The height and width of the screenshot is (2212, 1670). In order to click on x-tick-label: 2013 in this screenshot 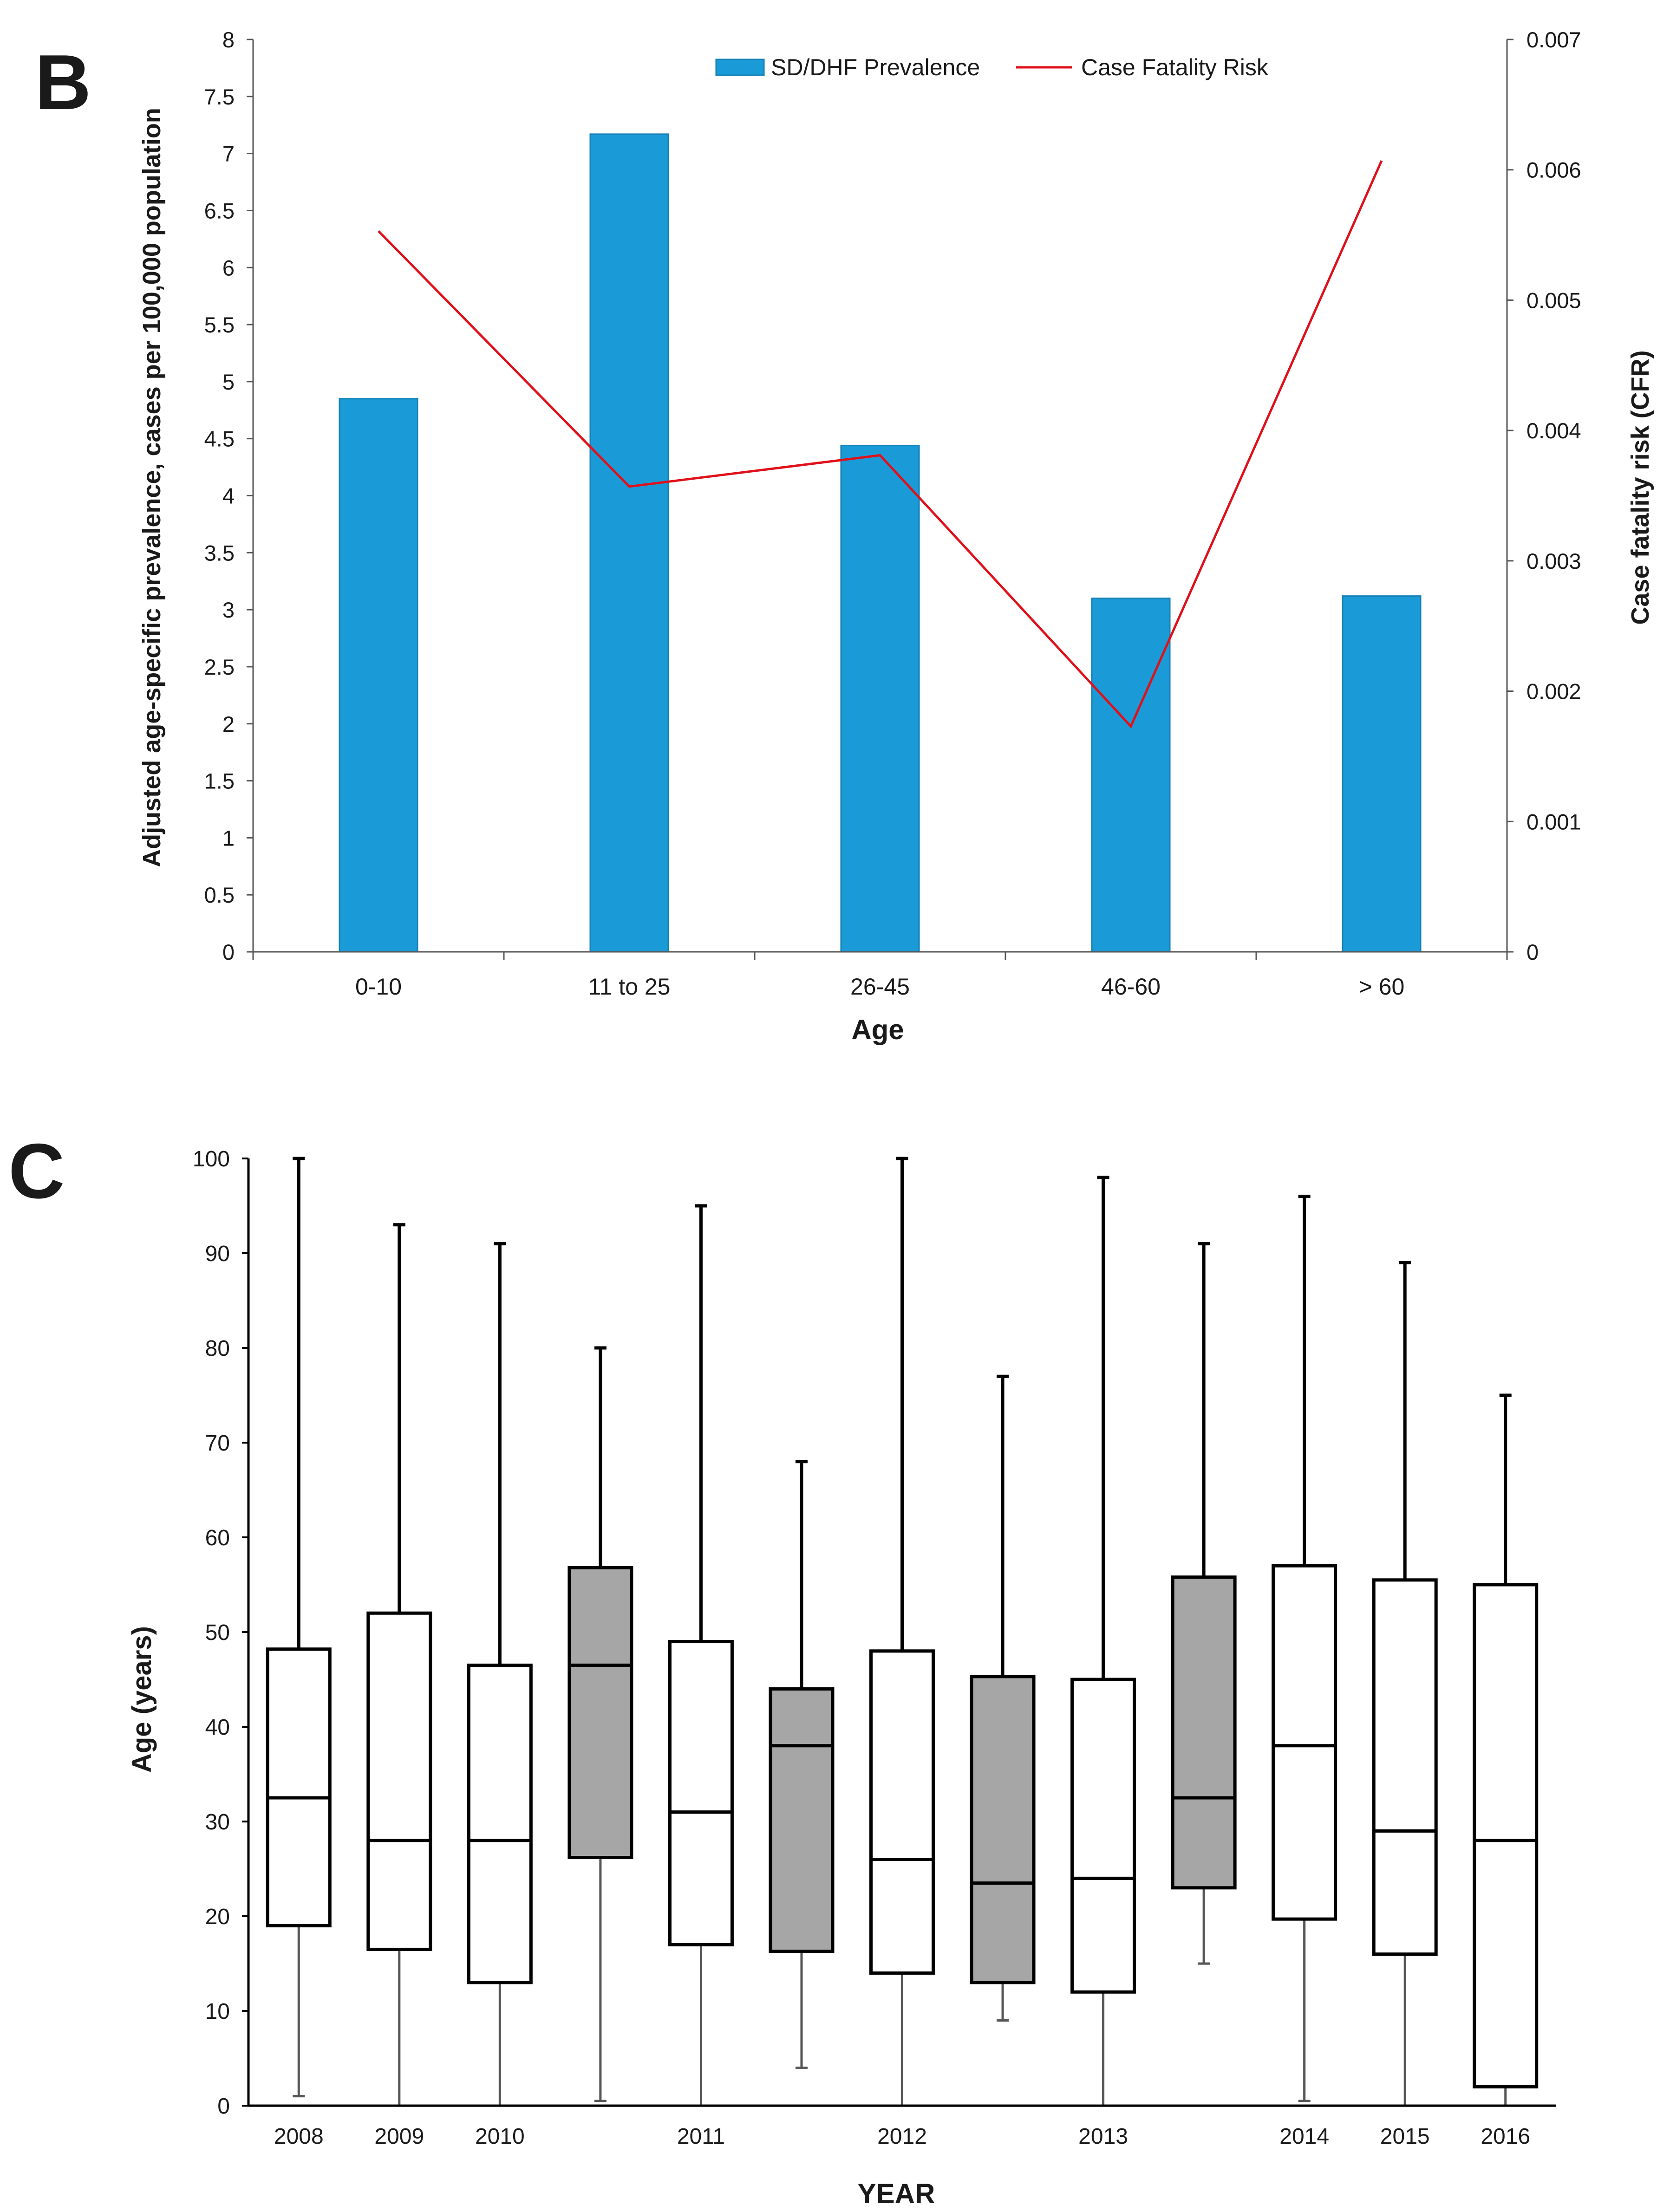, I will do `click(1103, 2136)`.